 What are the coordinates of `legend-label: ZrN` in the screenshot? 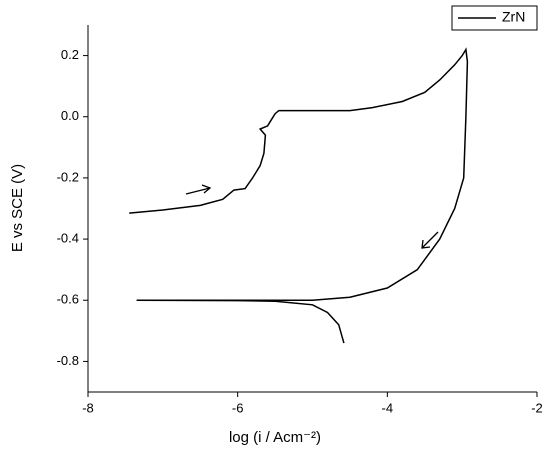 It's located at (513, 17).